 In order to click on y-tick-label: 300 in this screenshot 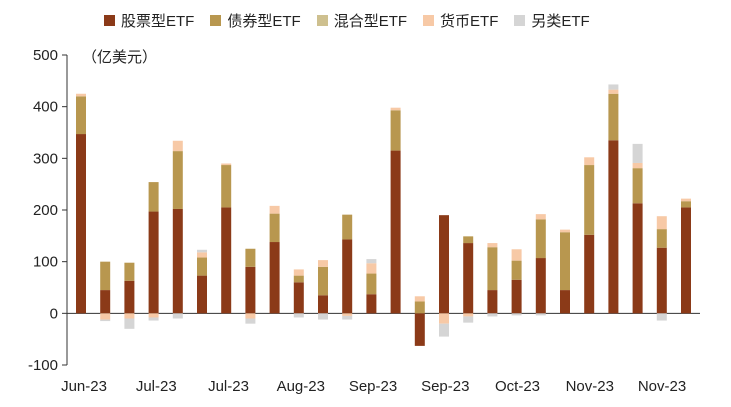, I will do `click(45, 158)`.